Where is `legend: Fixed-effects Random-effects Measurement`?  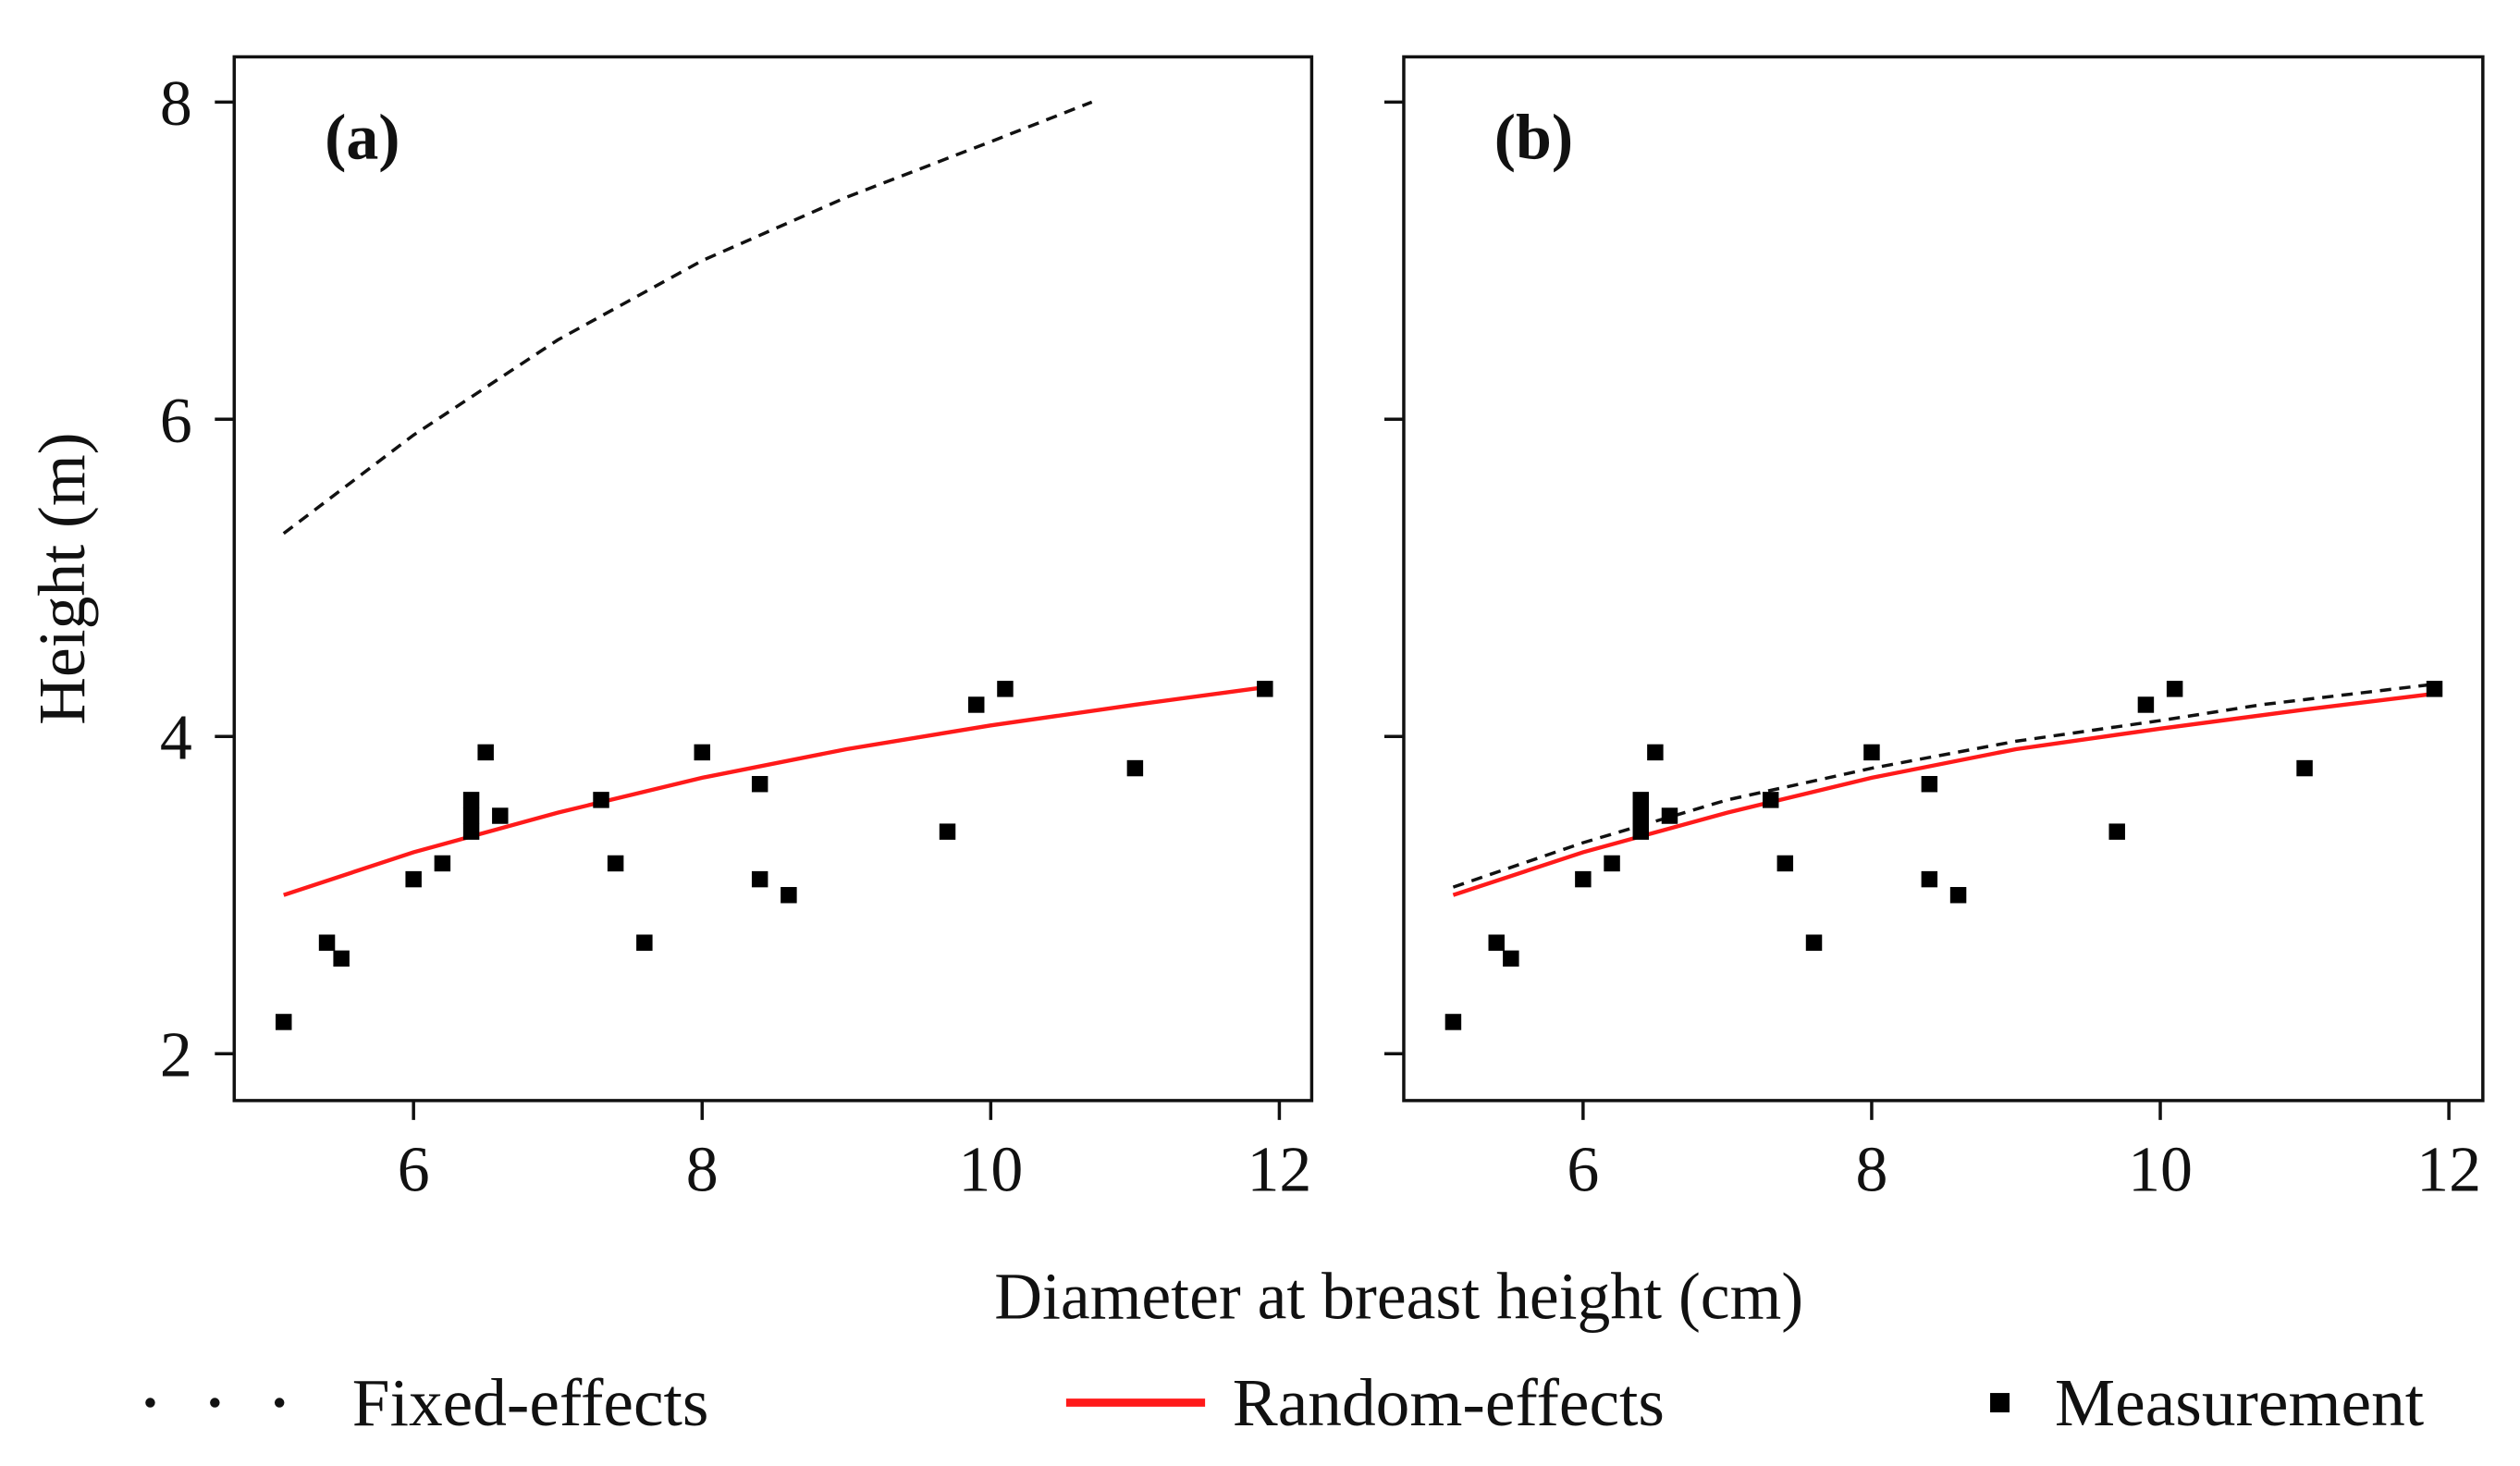 legend: Fixed-effects Random-effects Measurement is located at coordinates (1284, 1402).